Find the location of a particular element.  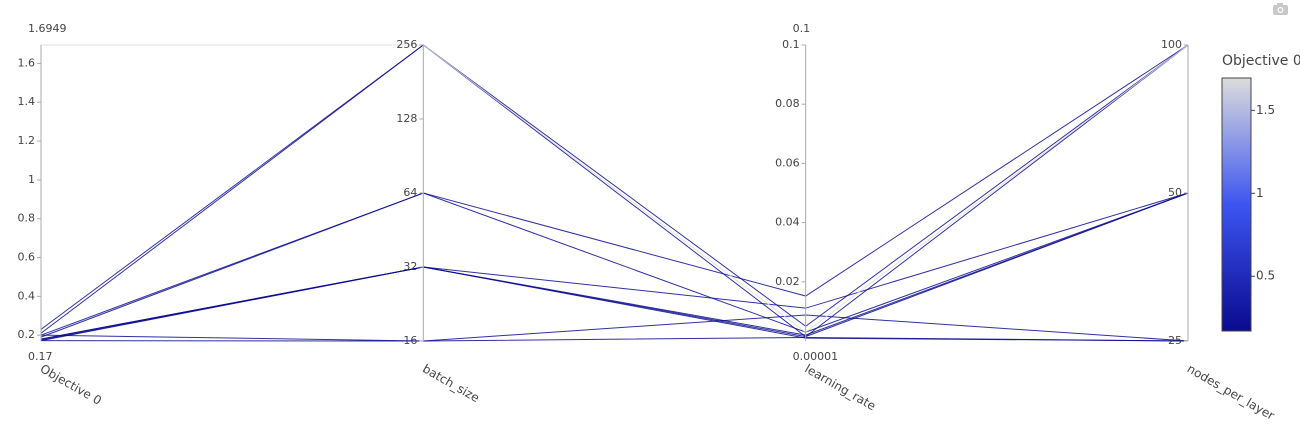

tick-label: 0.08 is located at coordinates (787, 103).